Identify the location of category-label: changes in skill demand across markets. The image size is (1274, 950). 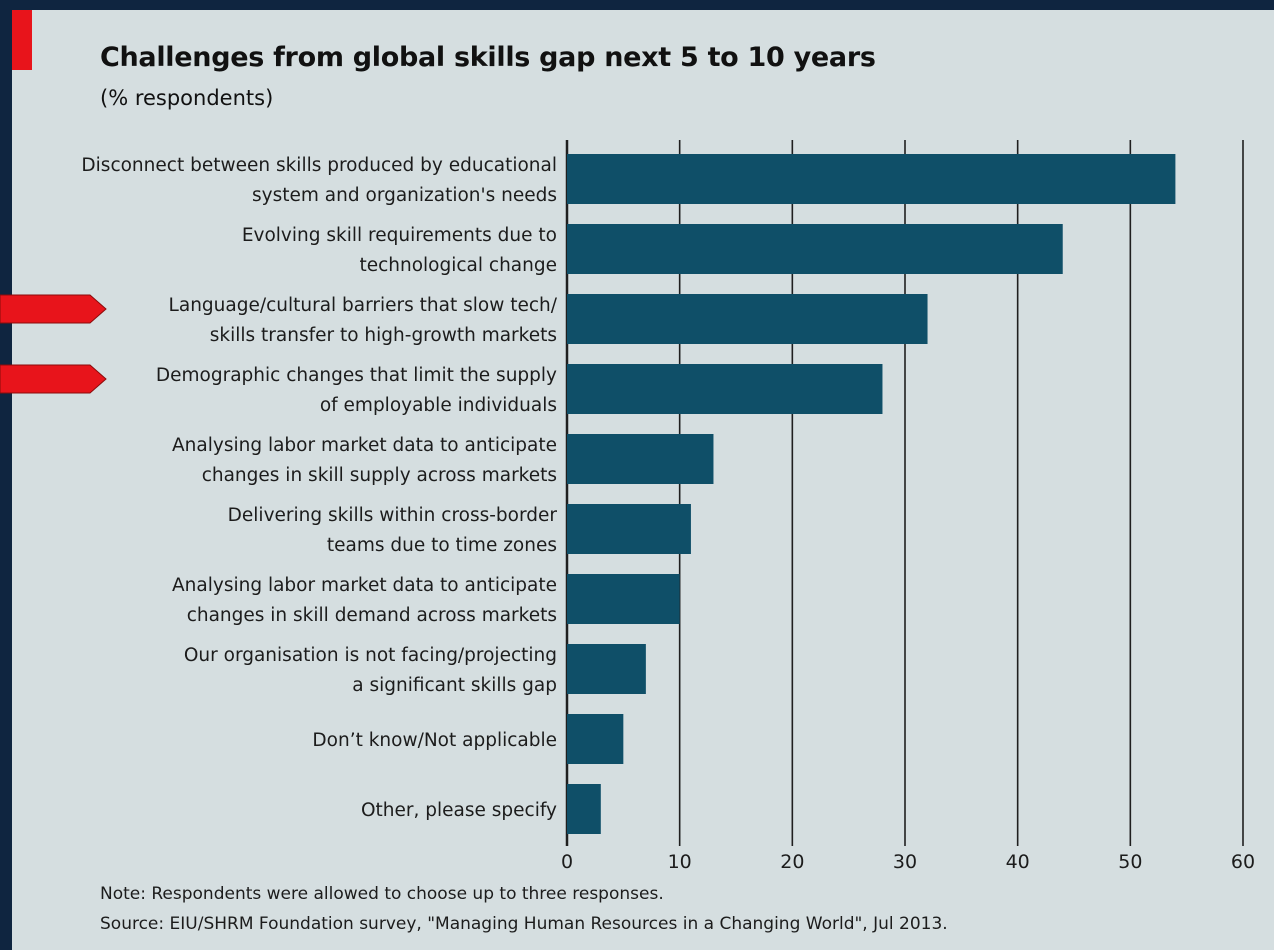
(372, 615).